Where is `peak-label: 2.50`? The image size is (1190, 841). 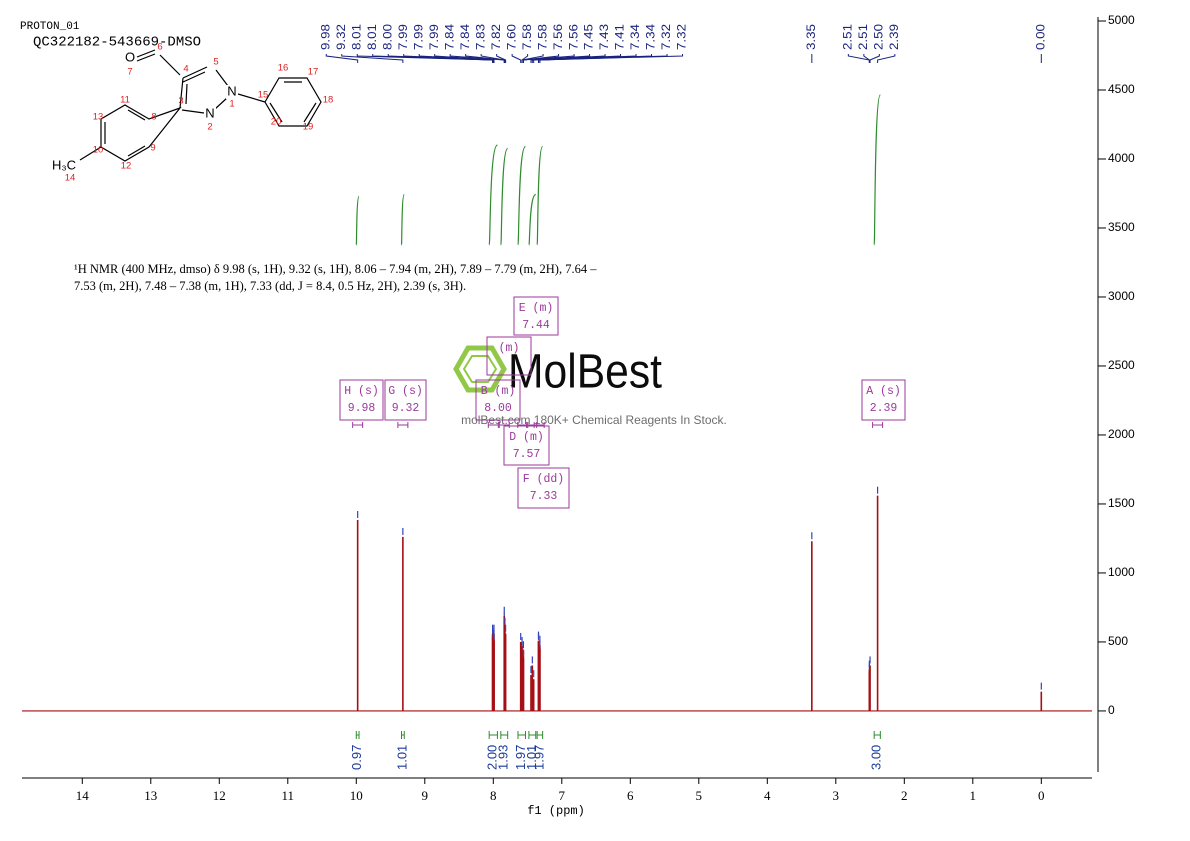 peak-label: 2.50 is located at coordinates (879, 37).